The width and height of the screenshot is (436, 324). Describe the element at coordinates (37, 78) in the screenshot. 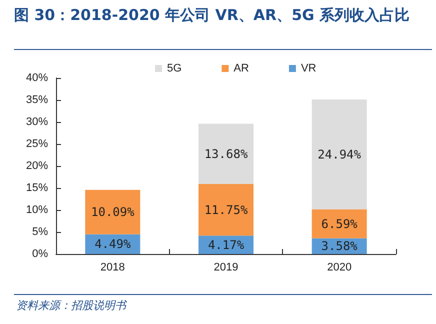

I see `y-tick-label: 40%` at that location.